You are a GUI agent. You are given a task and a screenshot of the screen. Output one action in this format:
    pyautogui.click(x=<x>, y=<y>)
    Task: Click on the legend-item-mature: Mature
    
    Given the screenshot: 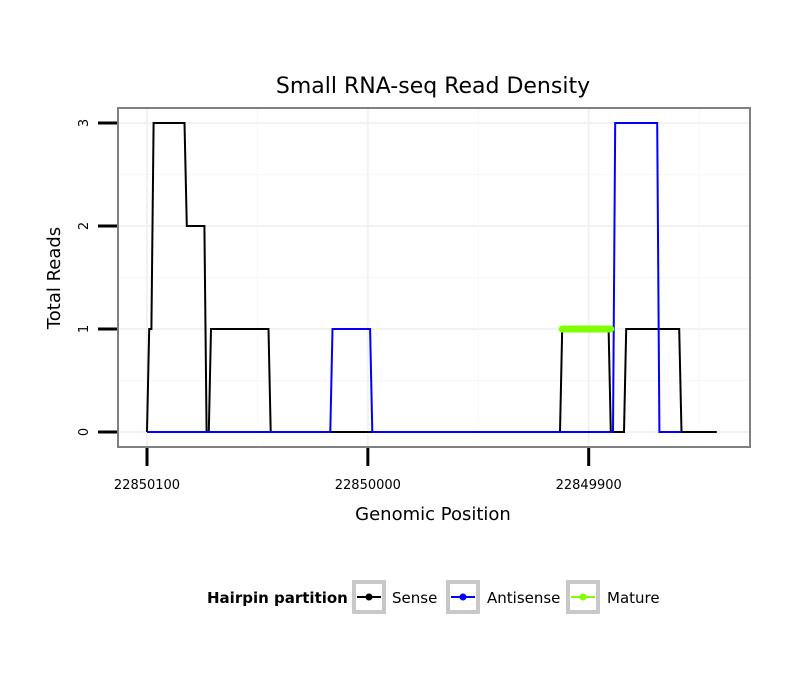 What is the action you would take?
    pyautogui.click(x=613, y=597)
    